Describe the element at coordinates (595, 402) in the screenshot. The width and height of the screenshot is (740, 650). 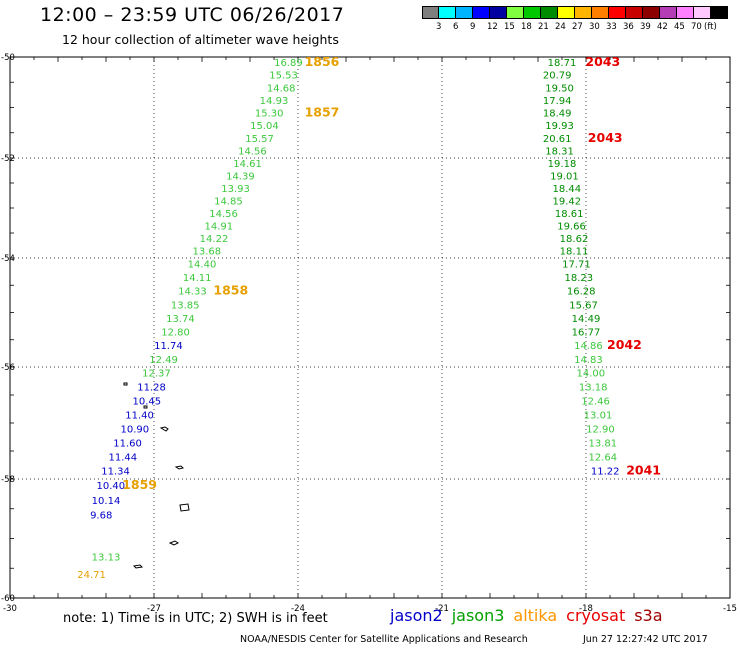
I see `wave-height-label: 12.46` at that location.